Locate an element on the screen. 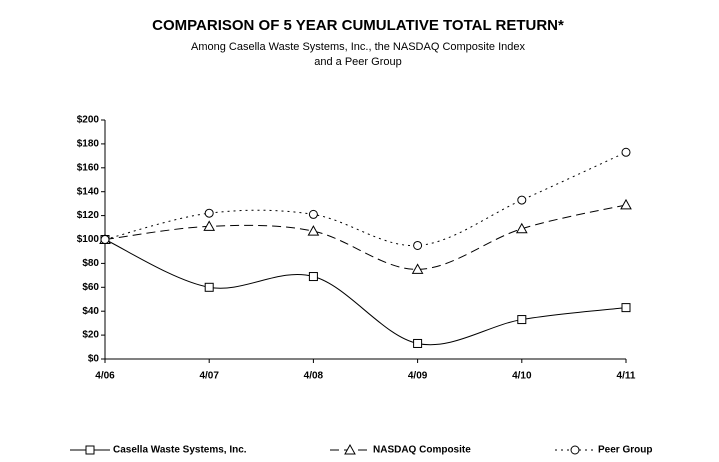 This screenshot has width=719, height=462. x-tick-label: 4/08 is located at coordinates (314, 376).